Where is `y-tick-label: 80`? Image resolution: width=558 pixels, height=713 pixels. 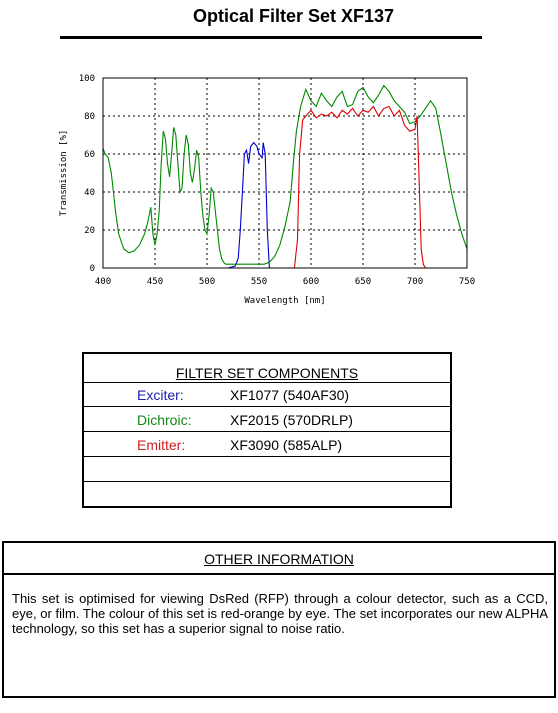 y-tick-label: 80 is located at coordinates (89, 117).